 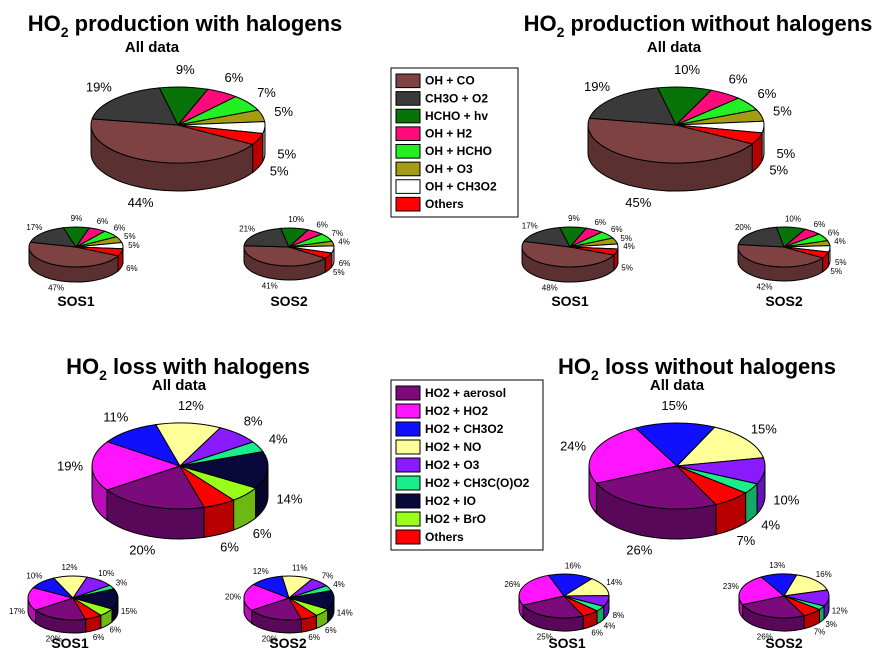 What do you see at coordinates (115, 416) in the screenshot?
I see `data-label-ho2-ch3o2: 11%` at bounding box center [115, 416].